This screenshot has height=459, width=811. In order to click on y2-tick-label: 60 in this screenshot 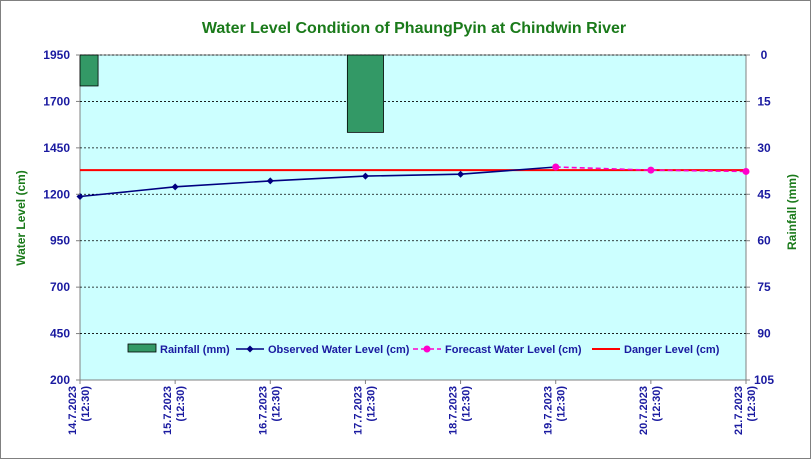, I will do `click(764, 241)`.